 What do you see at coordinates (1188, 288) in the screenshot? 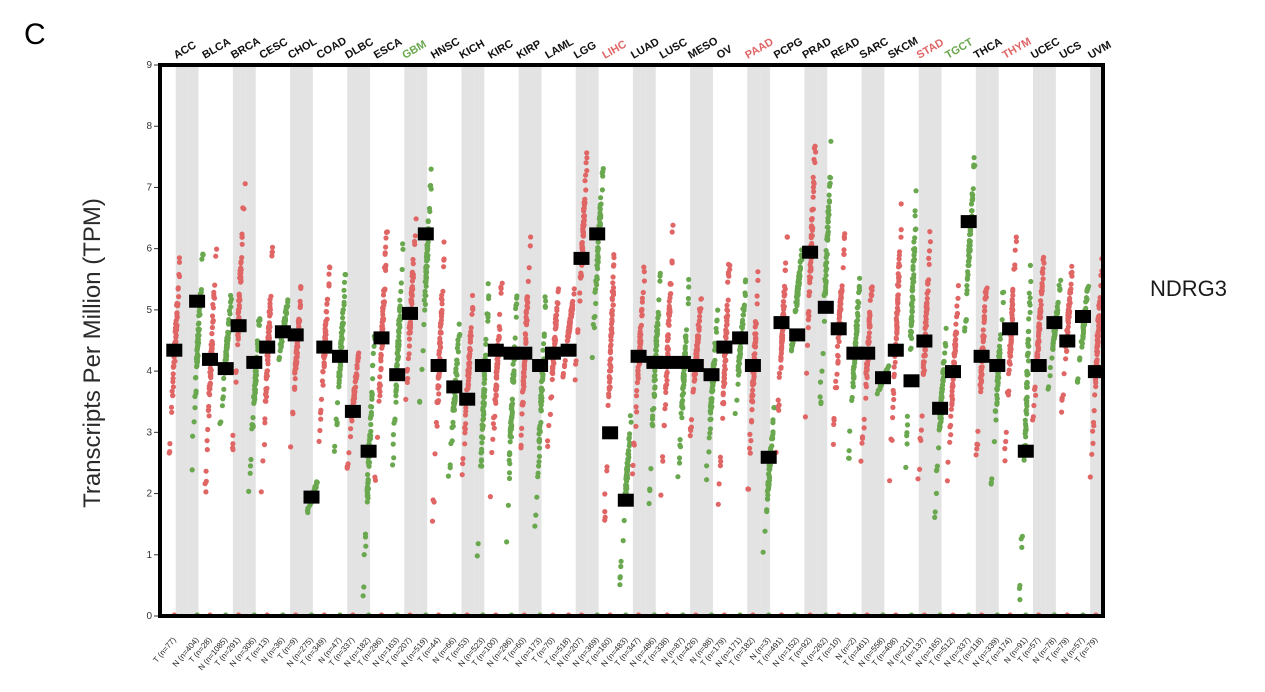
I see `gene-label: NDRG3` at bounding box center [1188, 288].